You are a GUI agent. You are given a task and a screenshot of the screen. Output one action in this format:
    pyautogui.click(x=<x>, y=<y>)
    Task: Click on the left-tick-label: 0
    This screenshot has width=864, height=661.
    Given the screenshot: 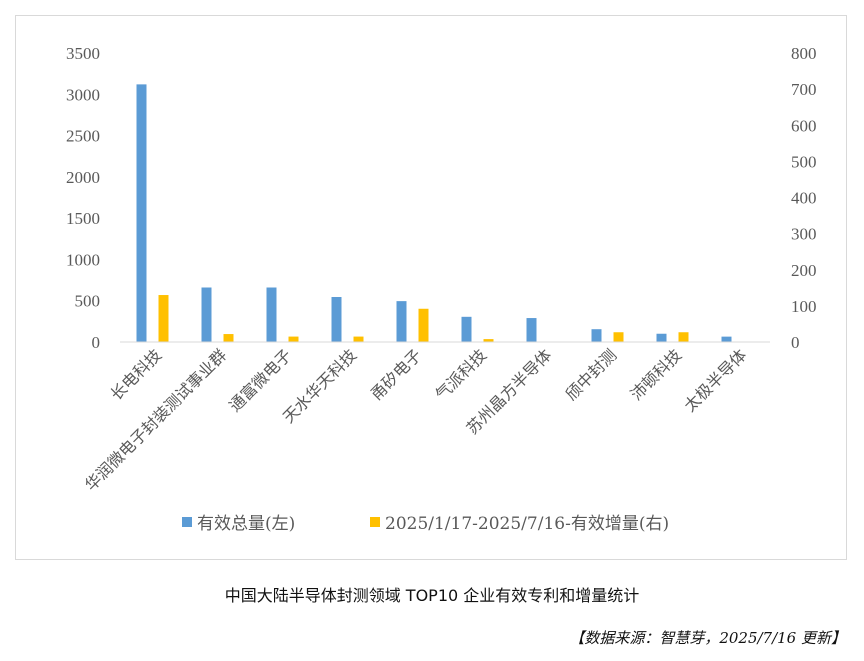 What is the action you would take?
    pyautogui.click(x=96, y=342)
    